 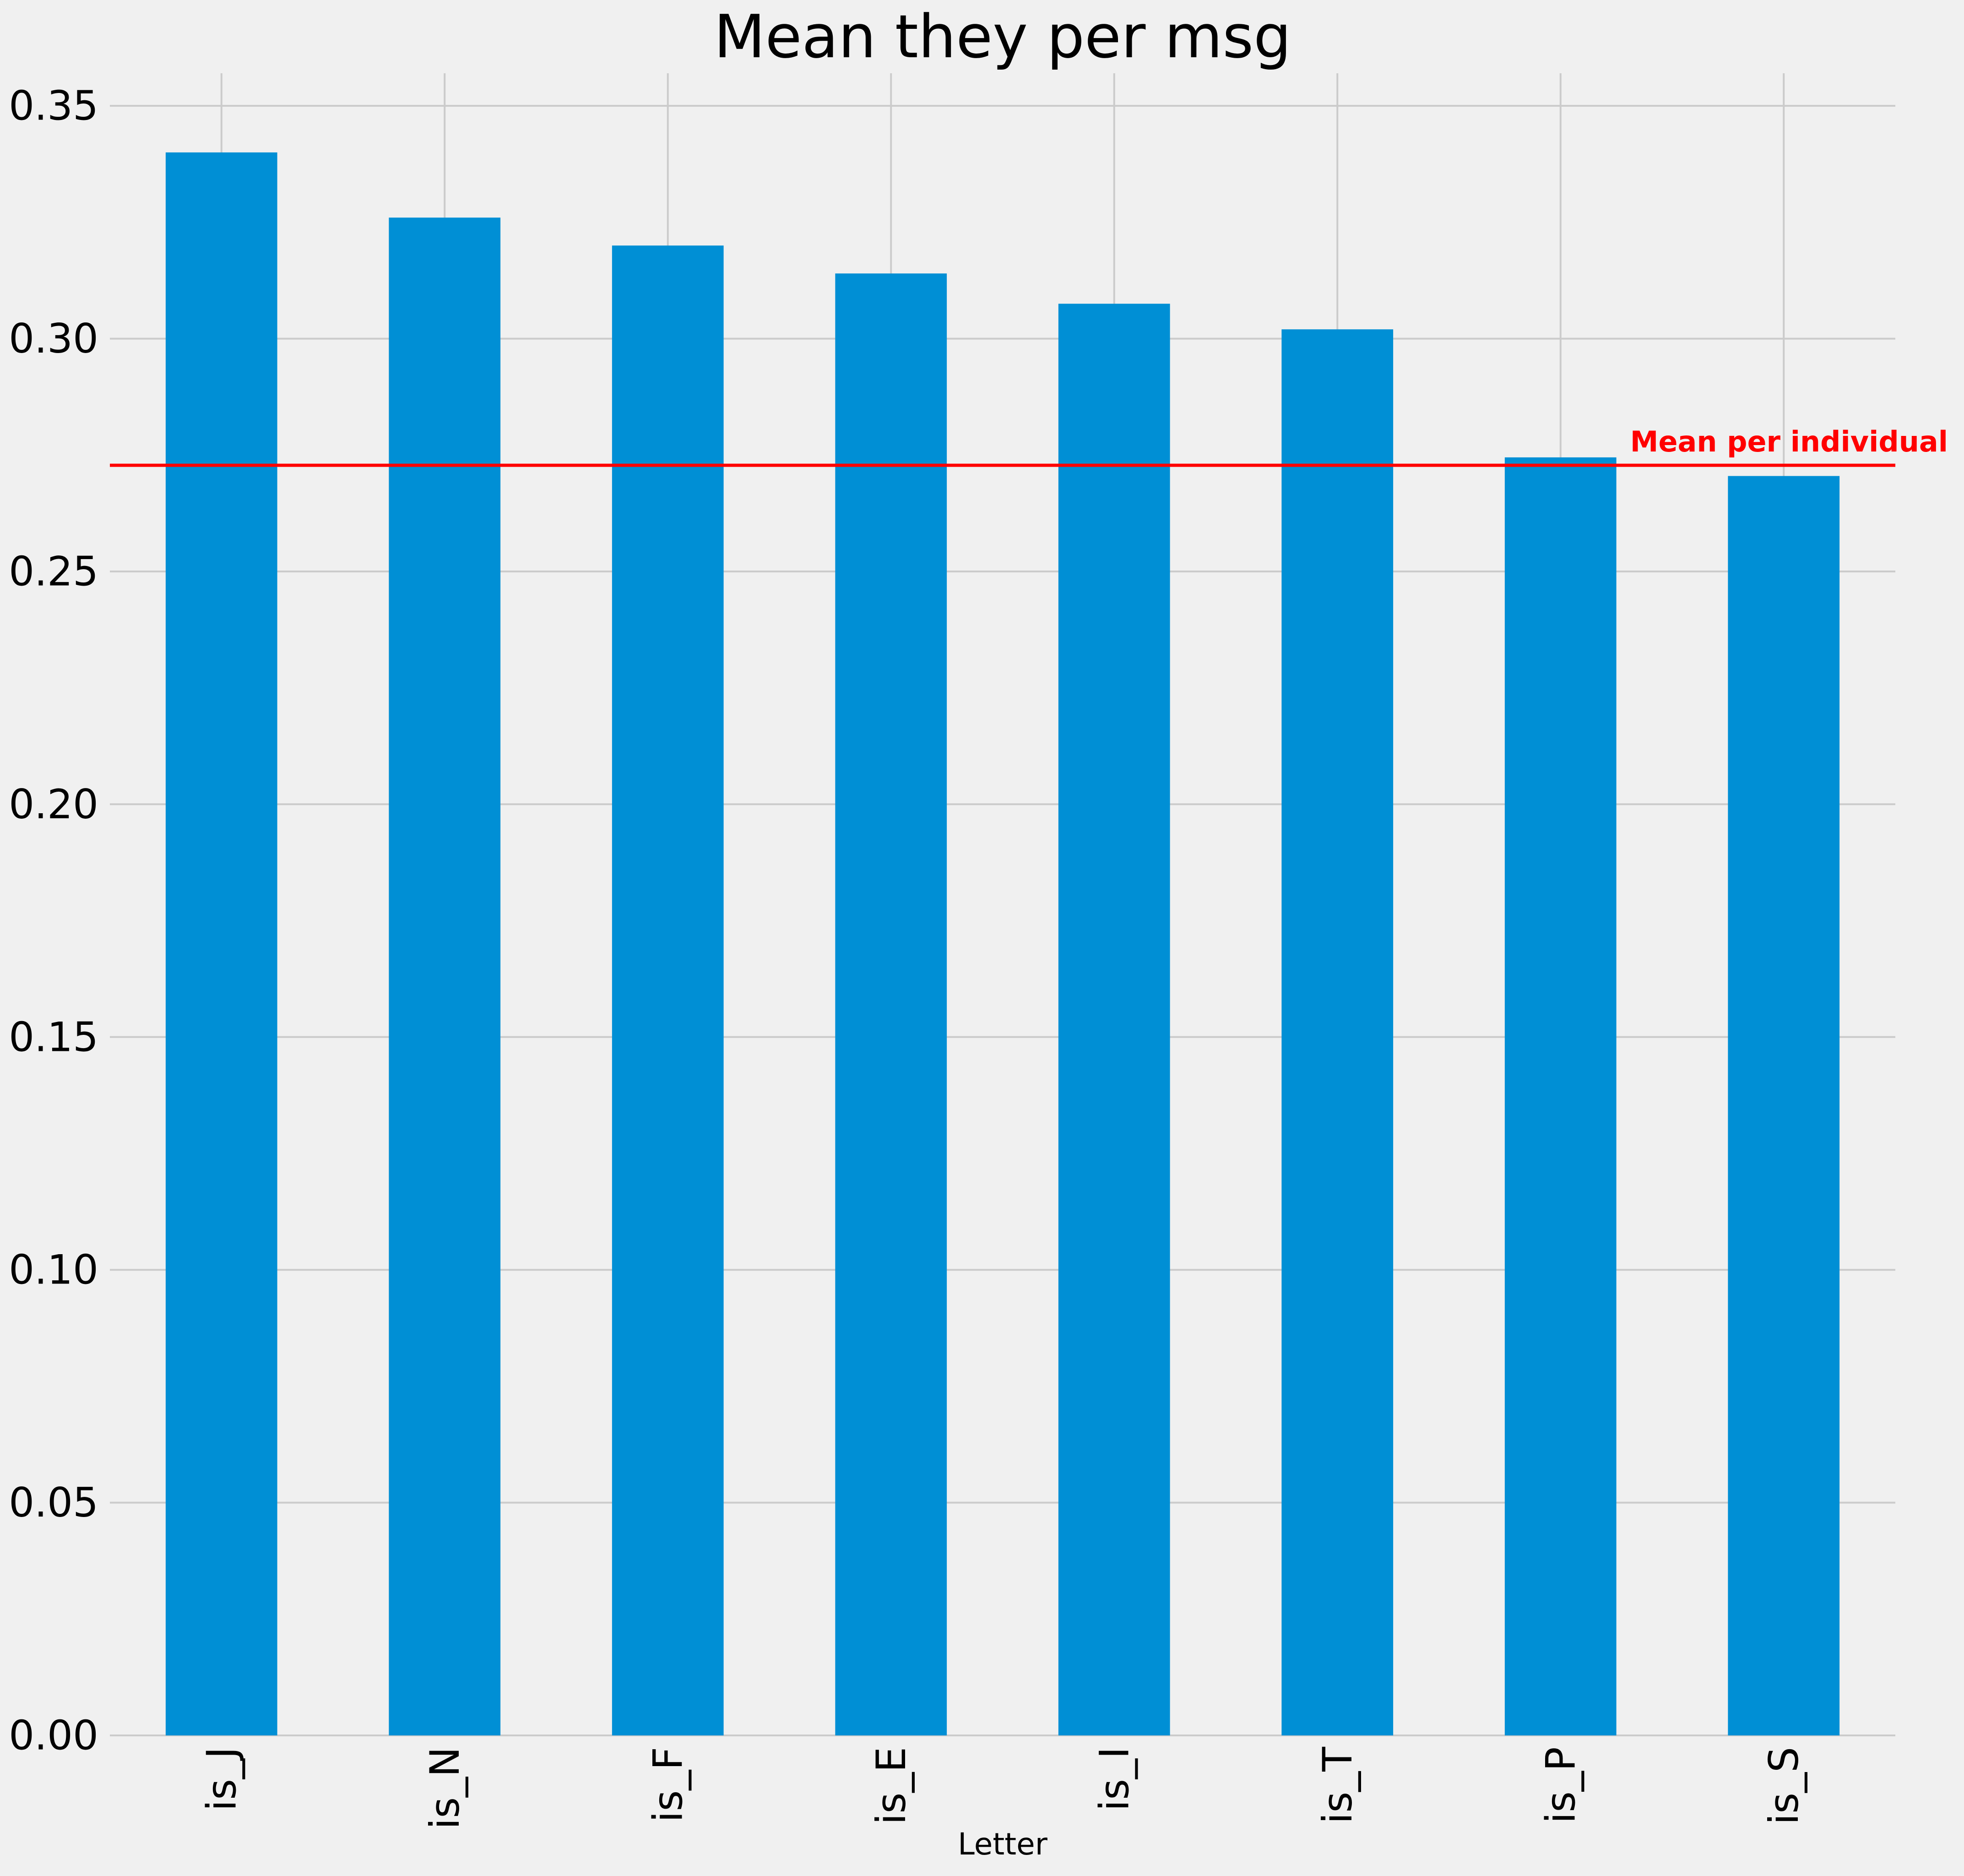 What do you see at coordinates (54, 338) in the screenshot?
I see `y-tick-label: 0.30` at bounding box center [54, 338].